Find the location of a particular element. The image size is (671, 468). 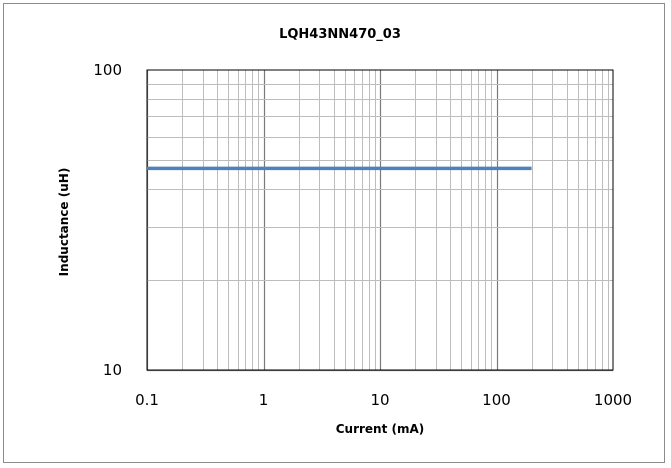

x-tick-label: 1000 is located at coordinates (613, 400).